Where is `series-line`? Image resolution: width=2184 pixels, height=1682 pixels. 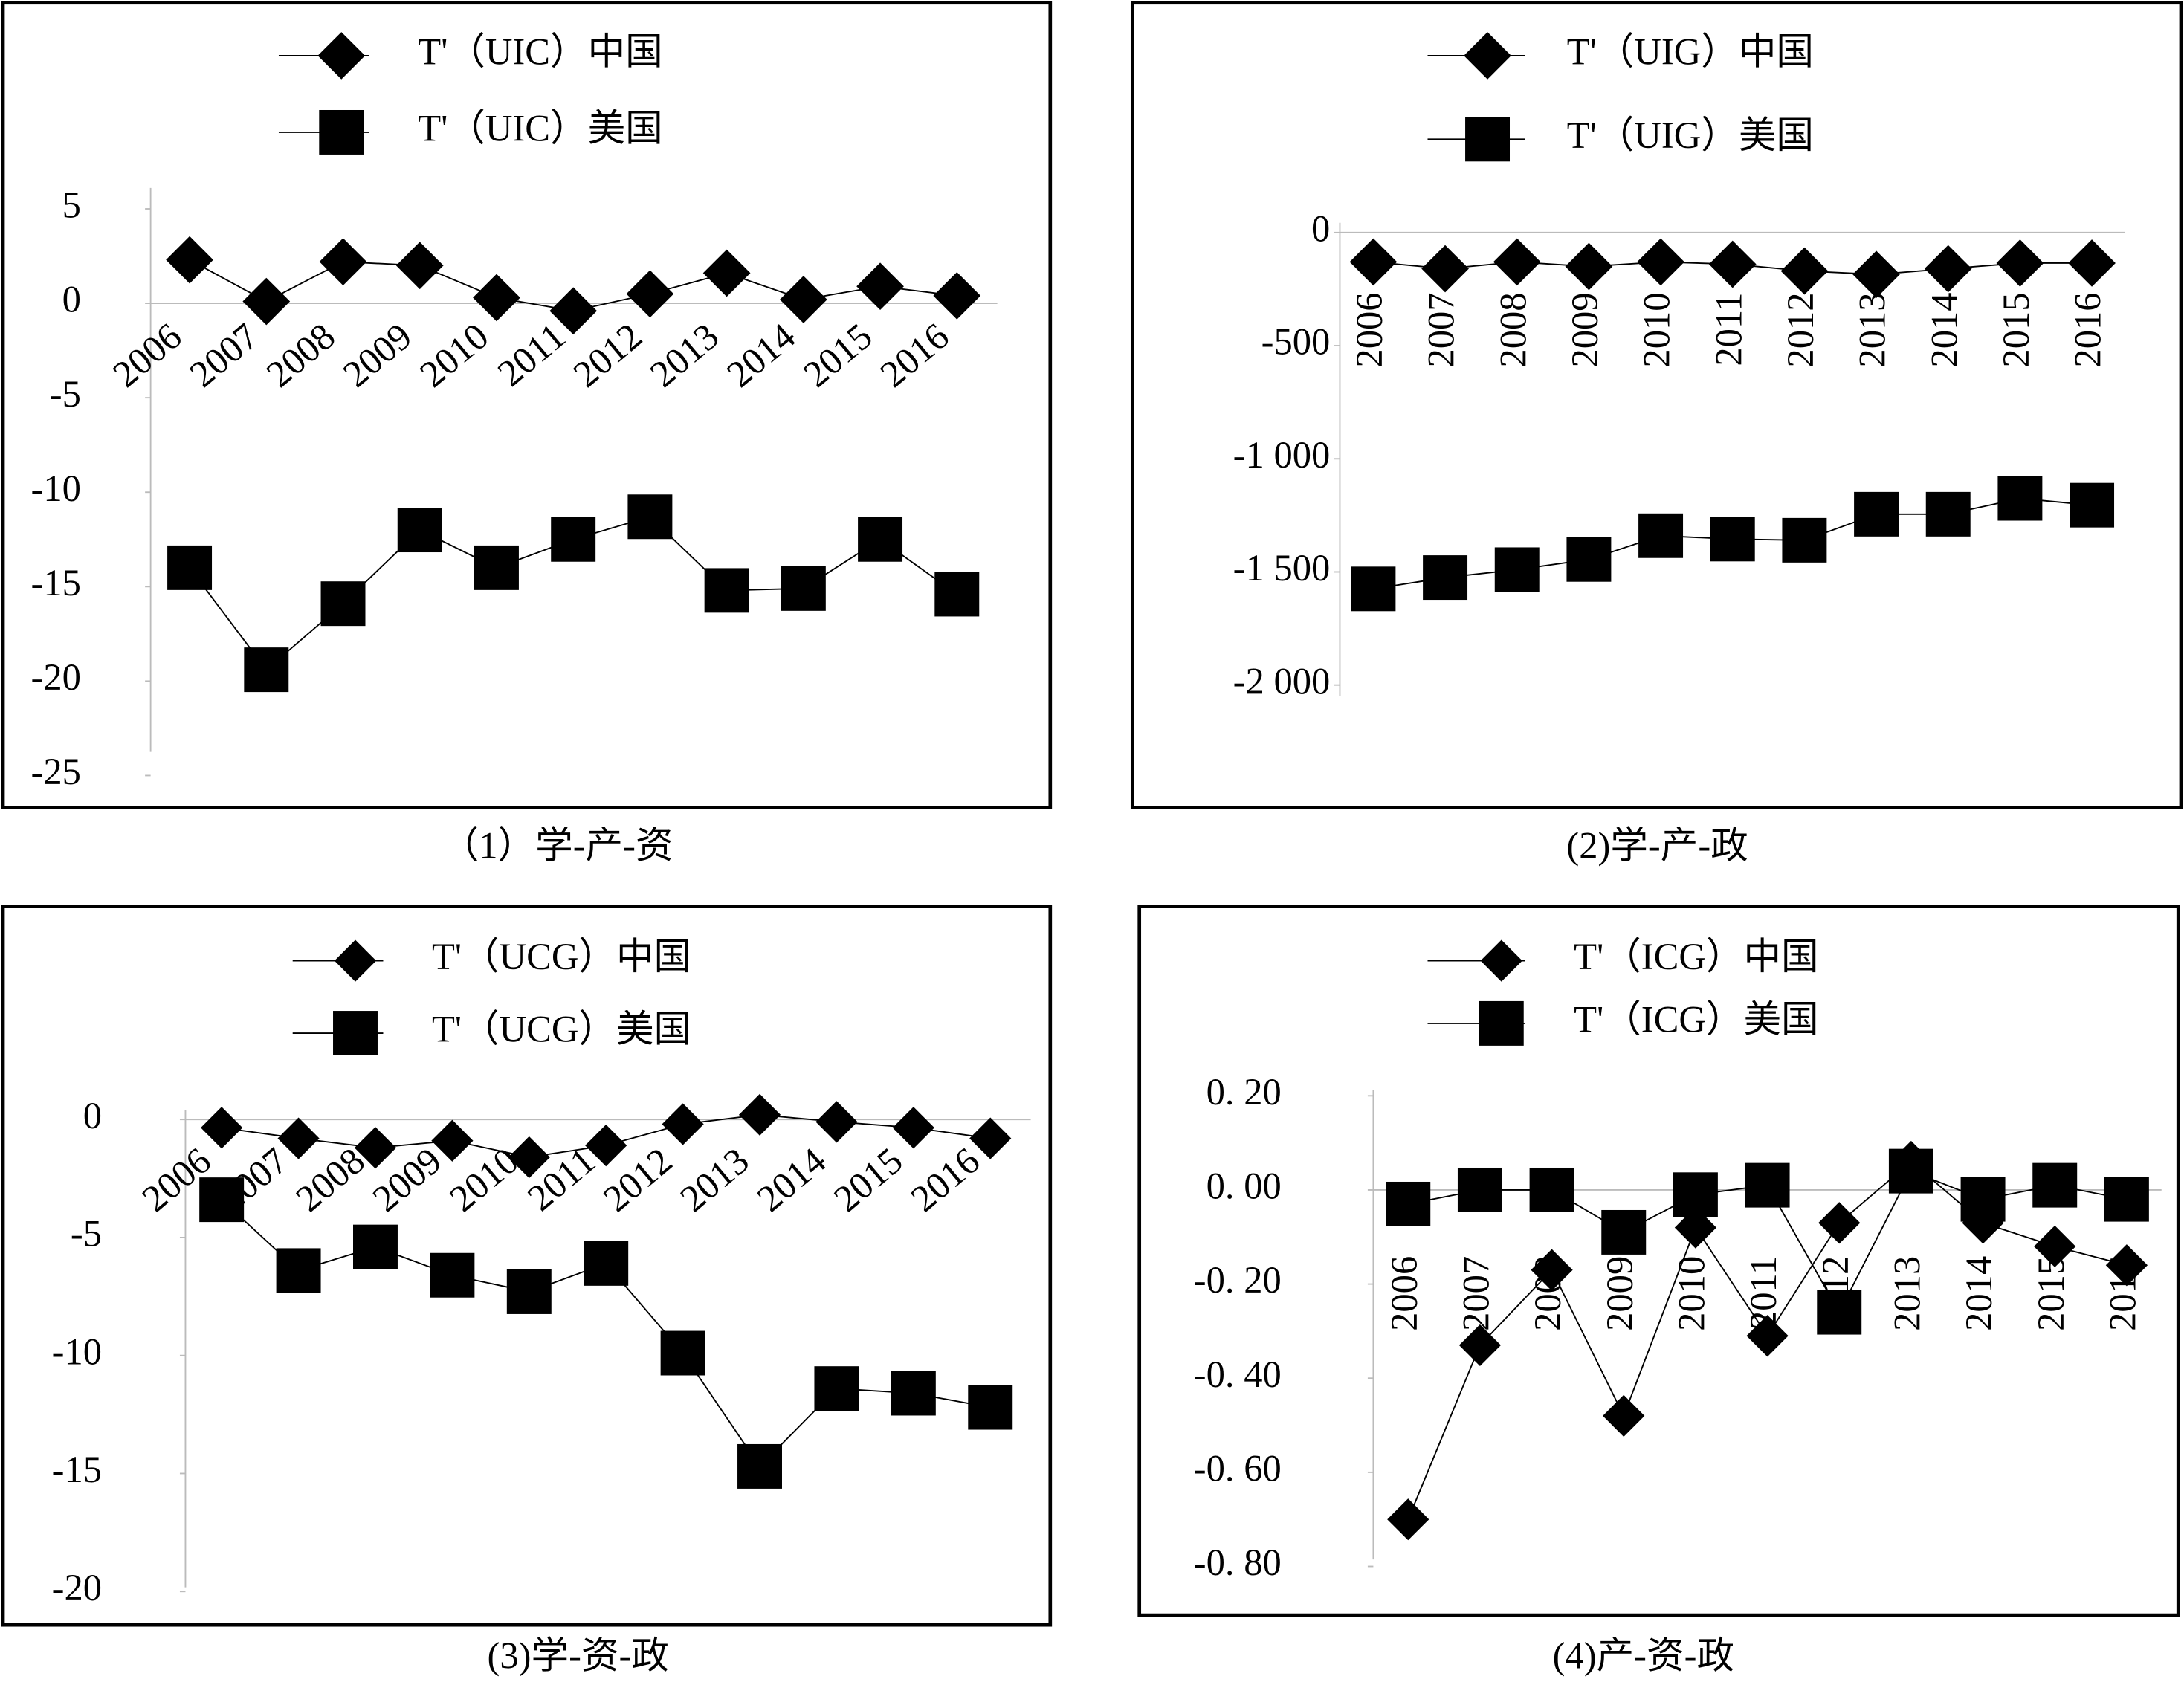 series-line is located at coordinates (606, 1333).